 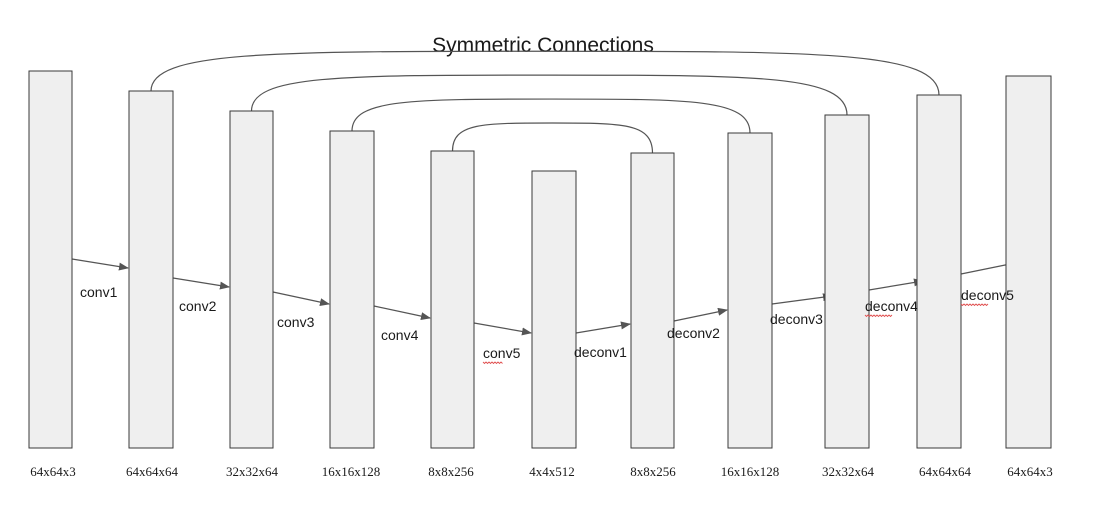 What do you see at coordinates (796, 319) in the screenshot?
I see `operation-label: deconv3` at bounding box center [796, 319].